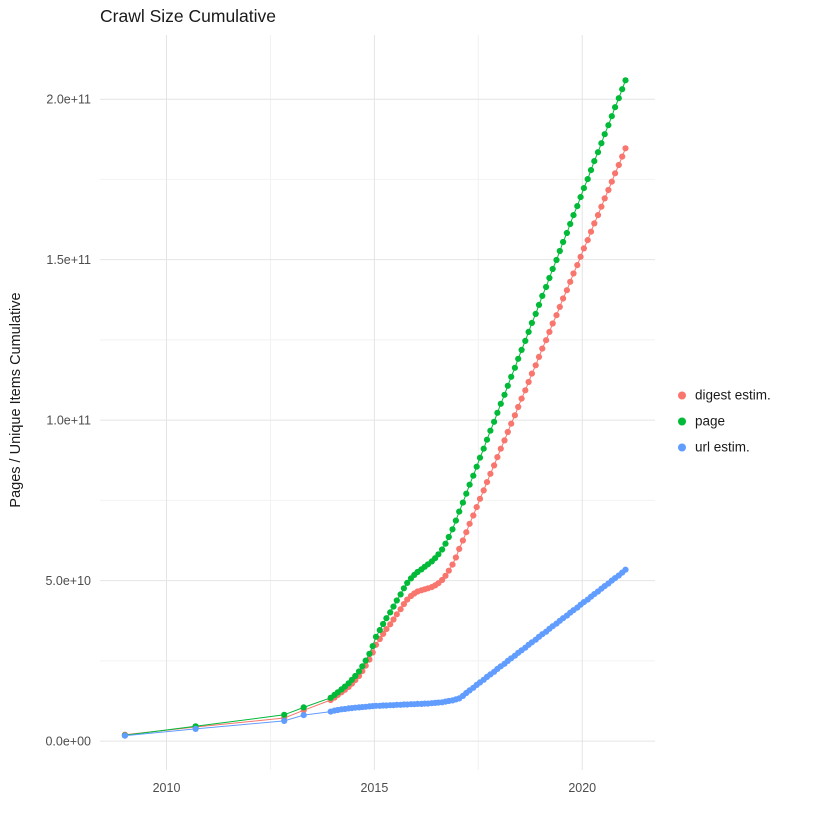  What do you see at coordinates (68, 260) in the screenshot?
I see `y-tick-label: 1.5e+11` at bounding box center [68, 260].